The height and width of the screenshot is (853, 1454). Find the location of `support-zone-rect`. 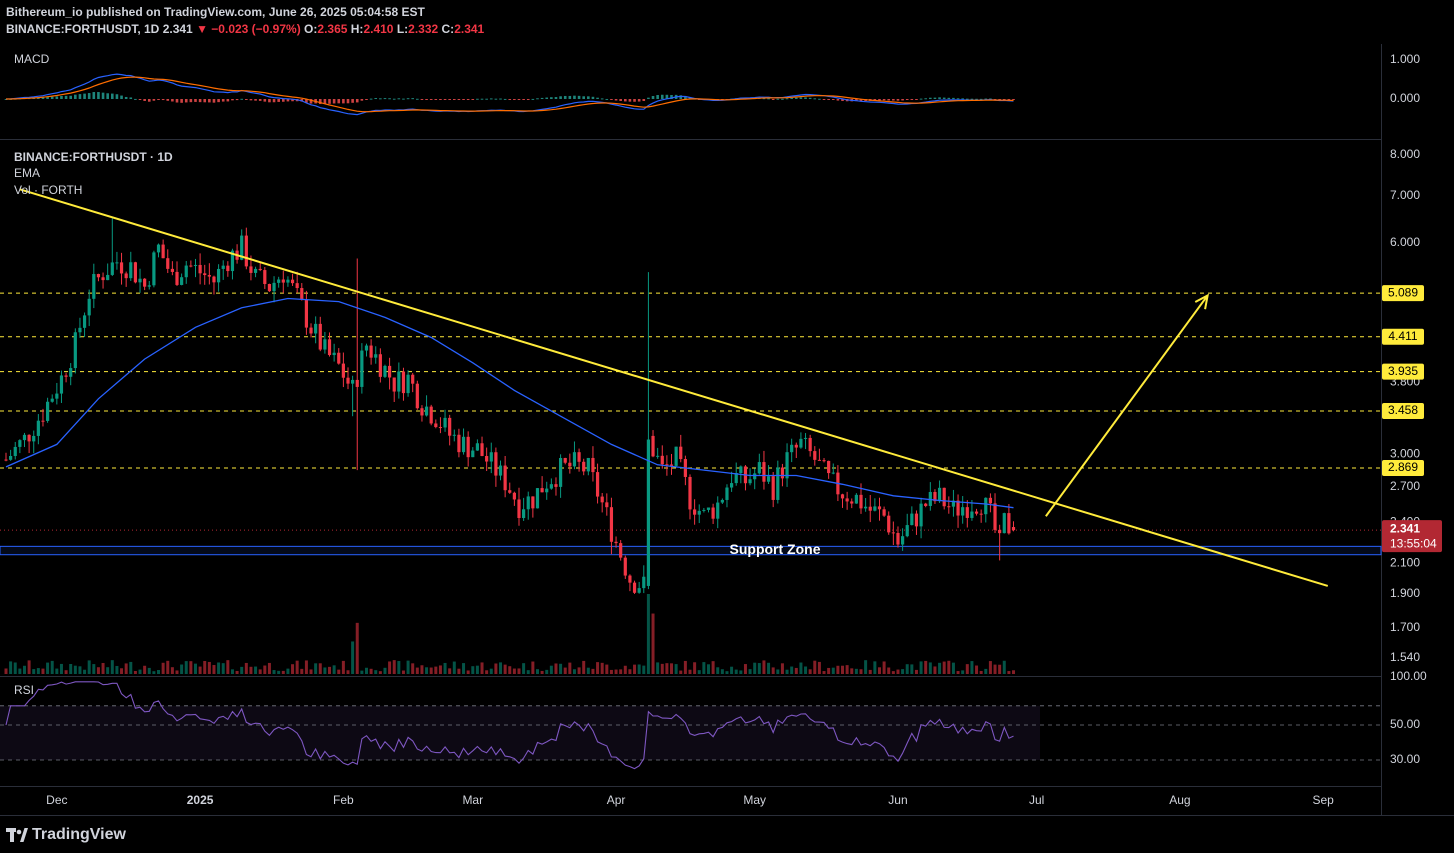

support-zone-rect is located at coordinates (691, 550).